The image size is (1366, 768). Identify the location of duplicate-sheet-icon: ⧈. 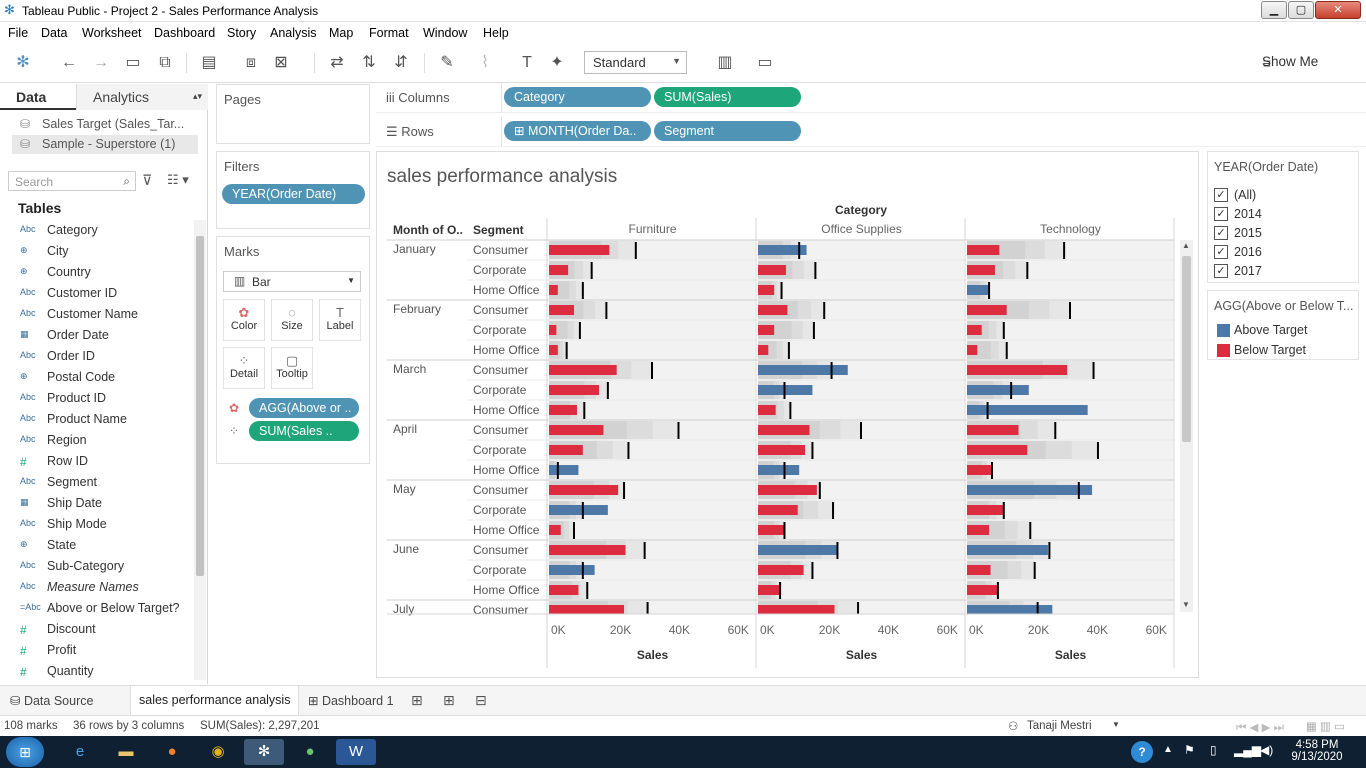
(251, 62).